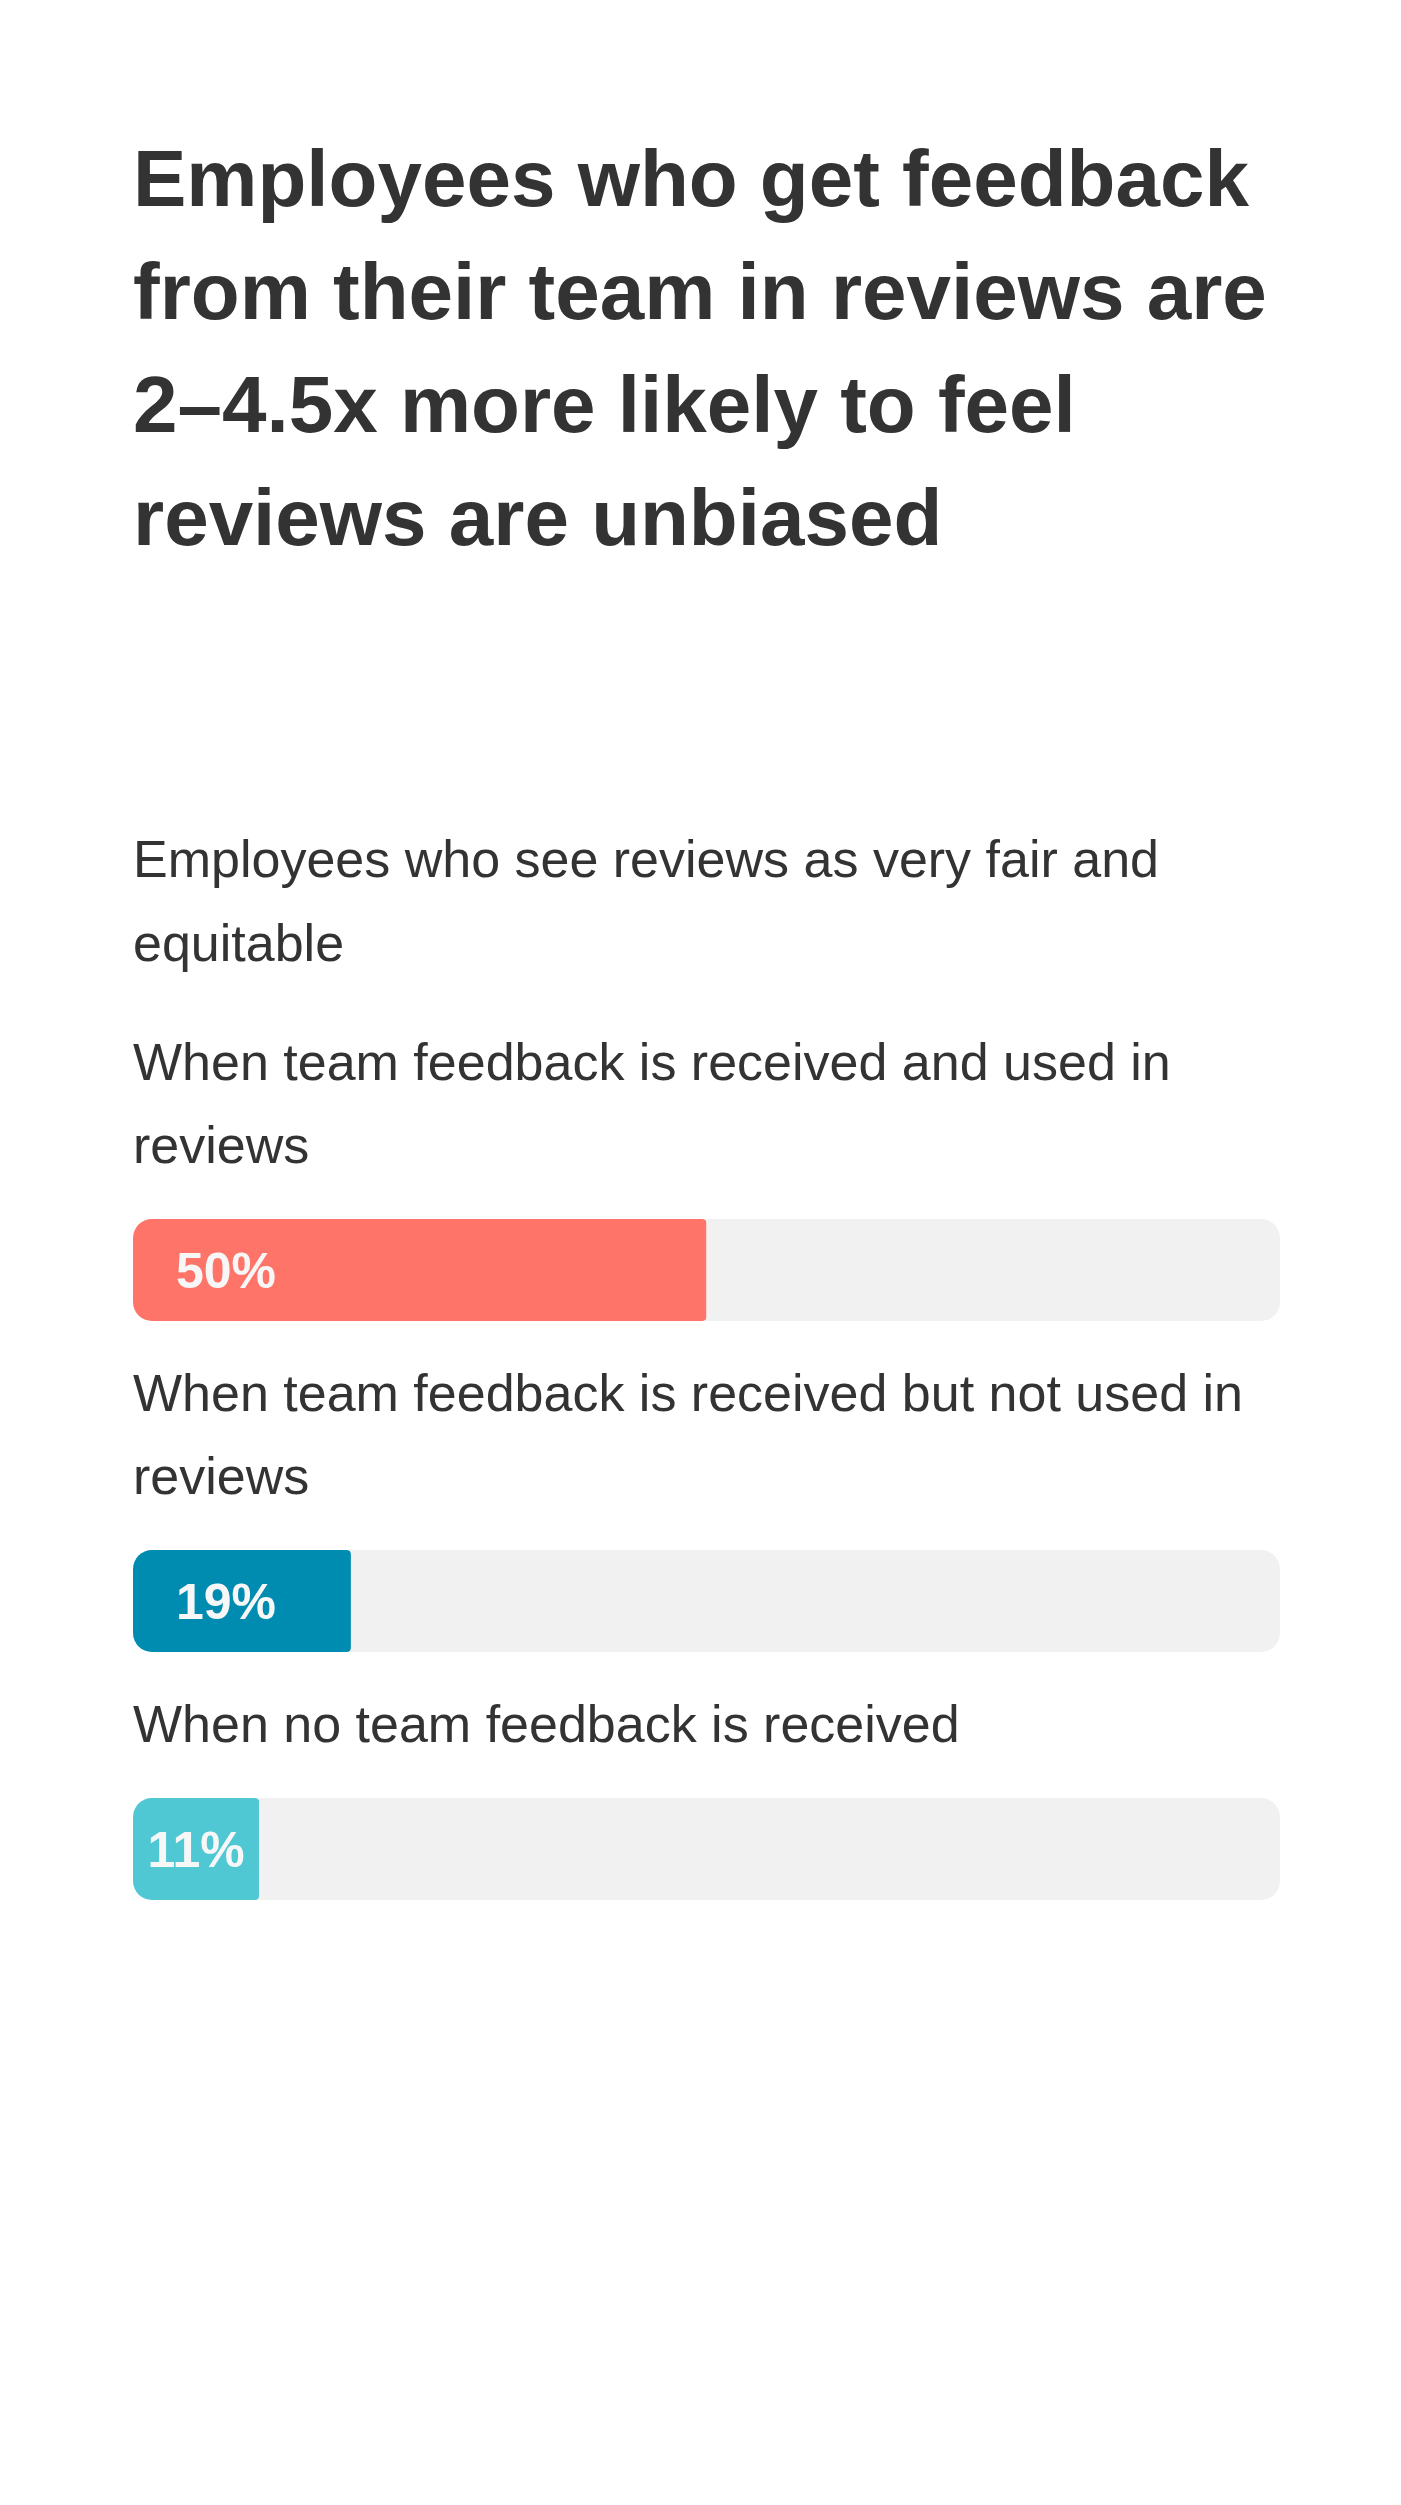  What do you see at coordinates (646, 901) in the screenshot?
I see `chart-subtitle: Employees who see reviews as very fair and equitable` at bounding box center [646, 901].